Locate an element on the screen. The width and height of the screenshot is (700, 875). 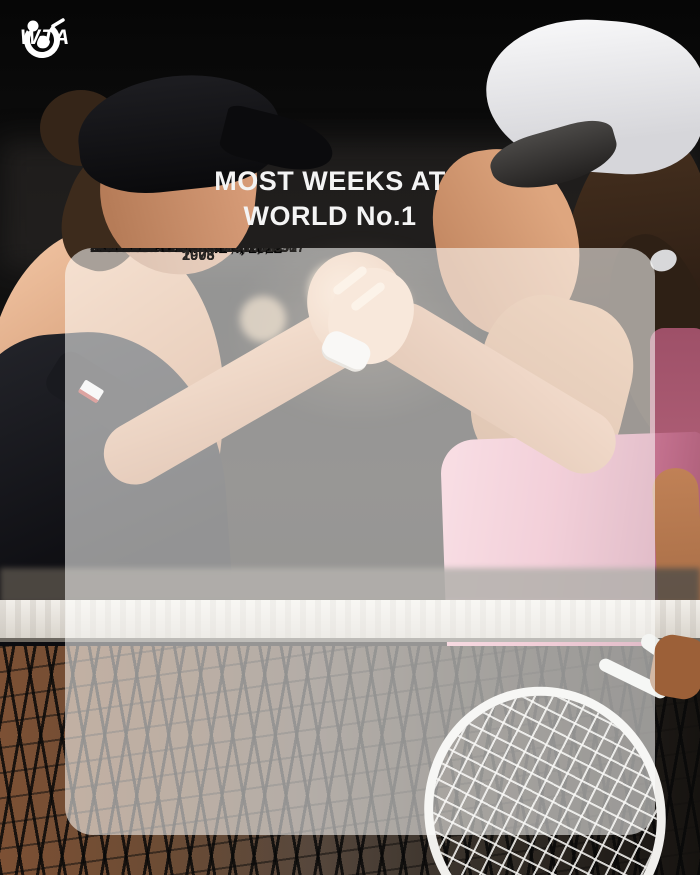
player-name: ASHLEIGH BARTY is located at coordinates (211, 252).